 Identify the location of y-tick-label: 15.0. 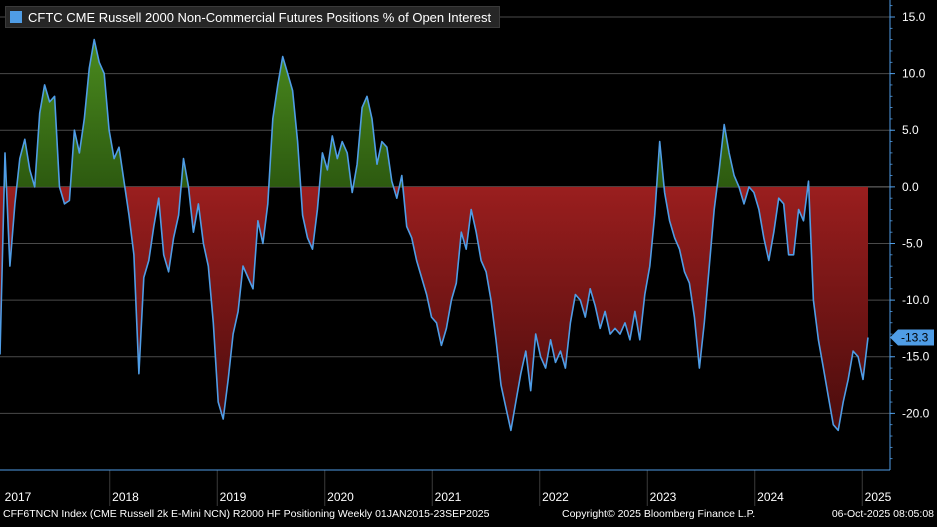
(914, 17).